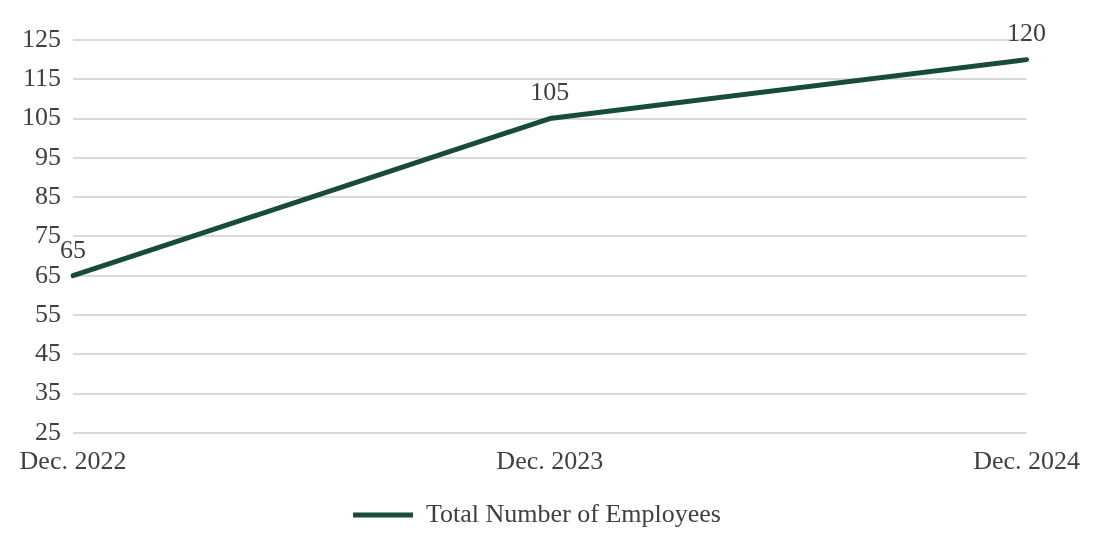  Describe the element at coordinates (41, 38) in the screenshot. I see `y-tick-label: 125` at that location.